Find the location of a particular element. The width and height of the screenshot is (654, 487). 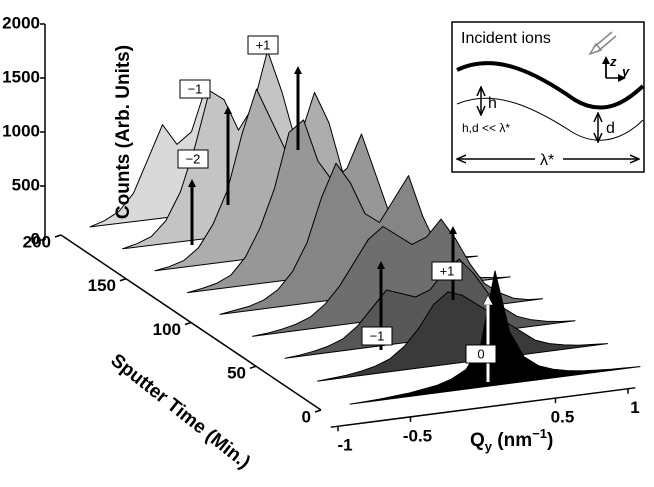

y-tick-label: 0 is located at coordinates (35, 238).